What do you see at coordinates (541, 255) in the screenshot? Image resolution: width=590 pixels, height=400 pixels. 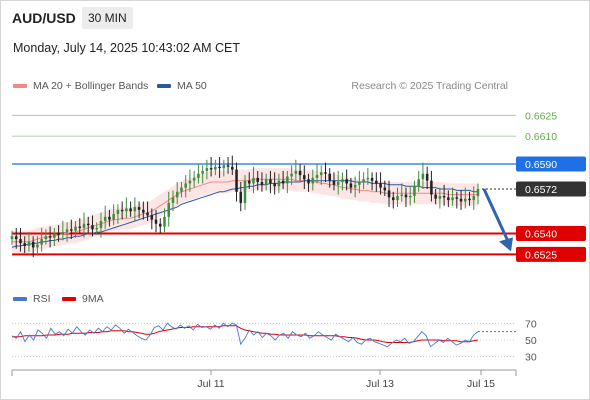 I see `support-label-0.6525: 0.6525` at bounding box center [541, 255].